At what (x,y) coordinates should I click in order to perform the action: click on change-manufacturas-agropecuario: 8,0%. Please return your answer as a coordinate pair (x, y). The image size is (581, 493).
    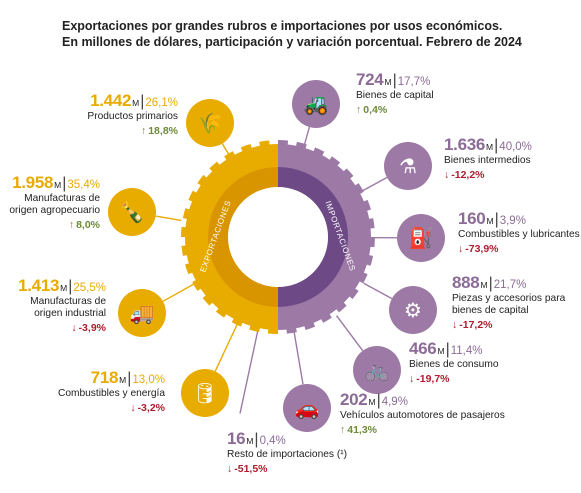
    Looking at the image, I should click on (88, 225).